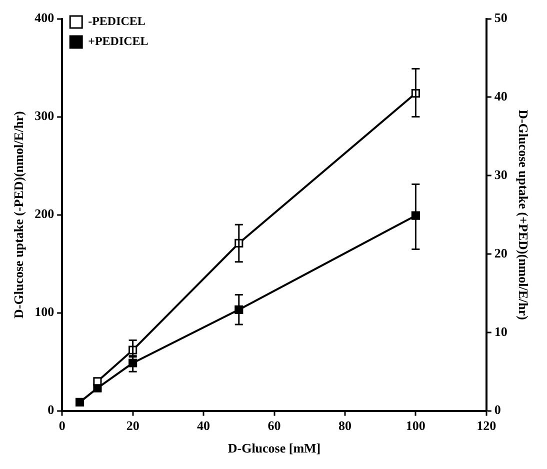 The width and height of the screenshot is (547, 469). Describe the element at coordinates (486, 425) in the screenshot. I see `x-tick-label: 120` at that location.